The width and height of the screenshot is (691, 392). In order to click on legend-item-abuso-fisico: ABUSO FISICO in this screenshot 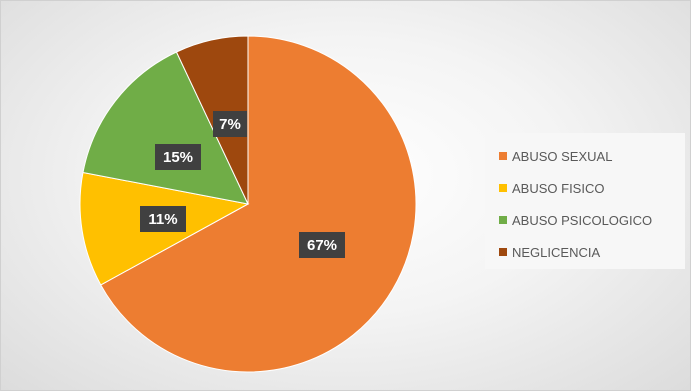, I will do `click(551, 188)`.